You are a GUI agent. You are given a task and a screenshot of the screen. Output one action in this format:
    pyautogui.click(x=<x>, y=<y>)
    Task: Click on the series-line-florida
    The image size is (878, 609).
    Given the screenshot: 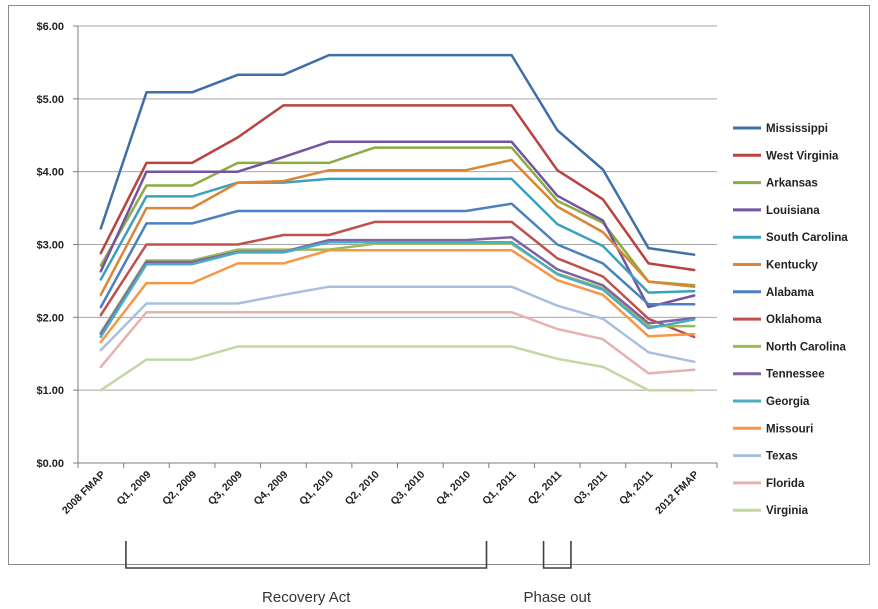 What is the action you would take?
    pyautogui.click(x=397, y=342)
    